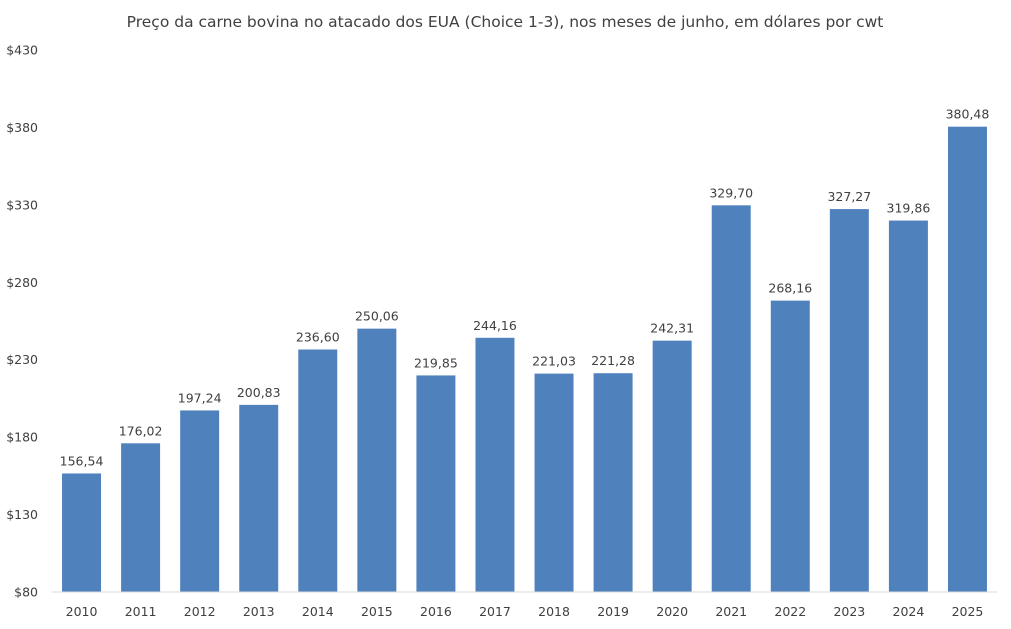 This screenshot has width=1011, height=629. I want to click on x-tick-label: 2010, so click(82, 611).